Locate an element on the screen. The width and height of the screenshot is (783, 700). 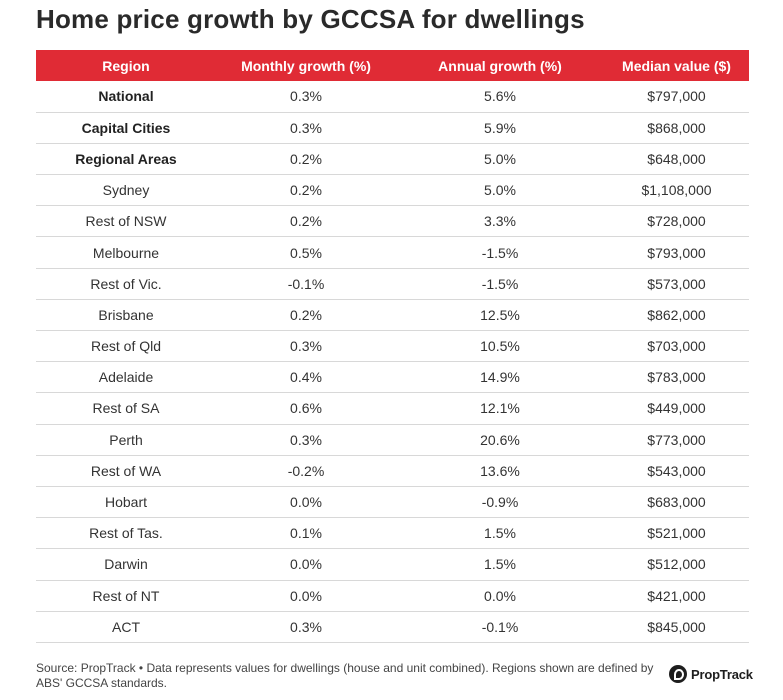
cell-median-value: $845,000 is located at coordinates (676, 627).